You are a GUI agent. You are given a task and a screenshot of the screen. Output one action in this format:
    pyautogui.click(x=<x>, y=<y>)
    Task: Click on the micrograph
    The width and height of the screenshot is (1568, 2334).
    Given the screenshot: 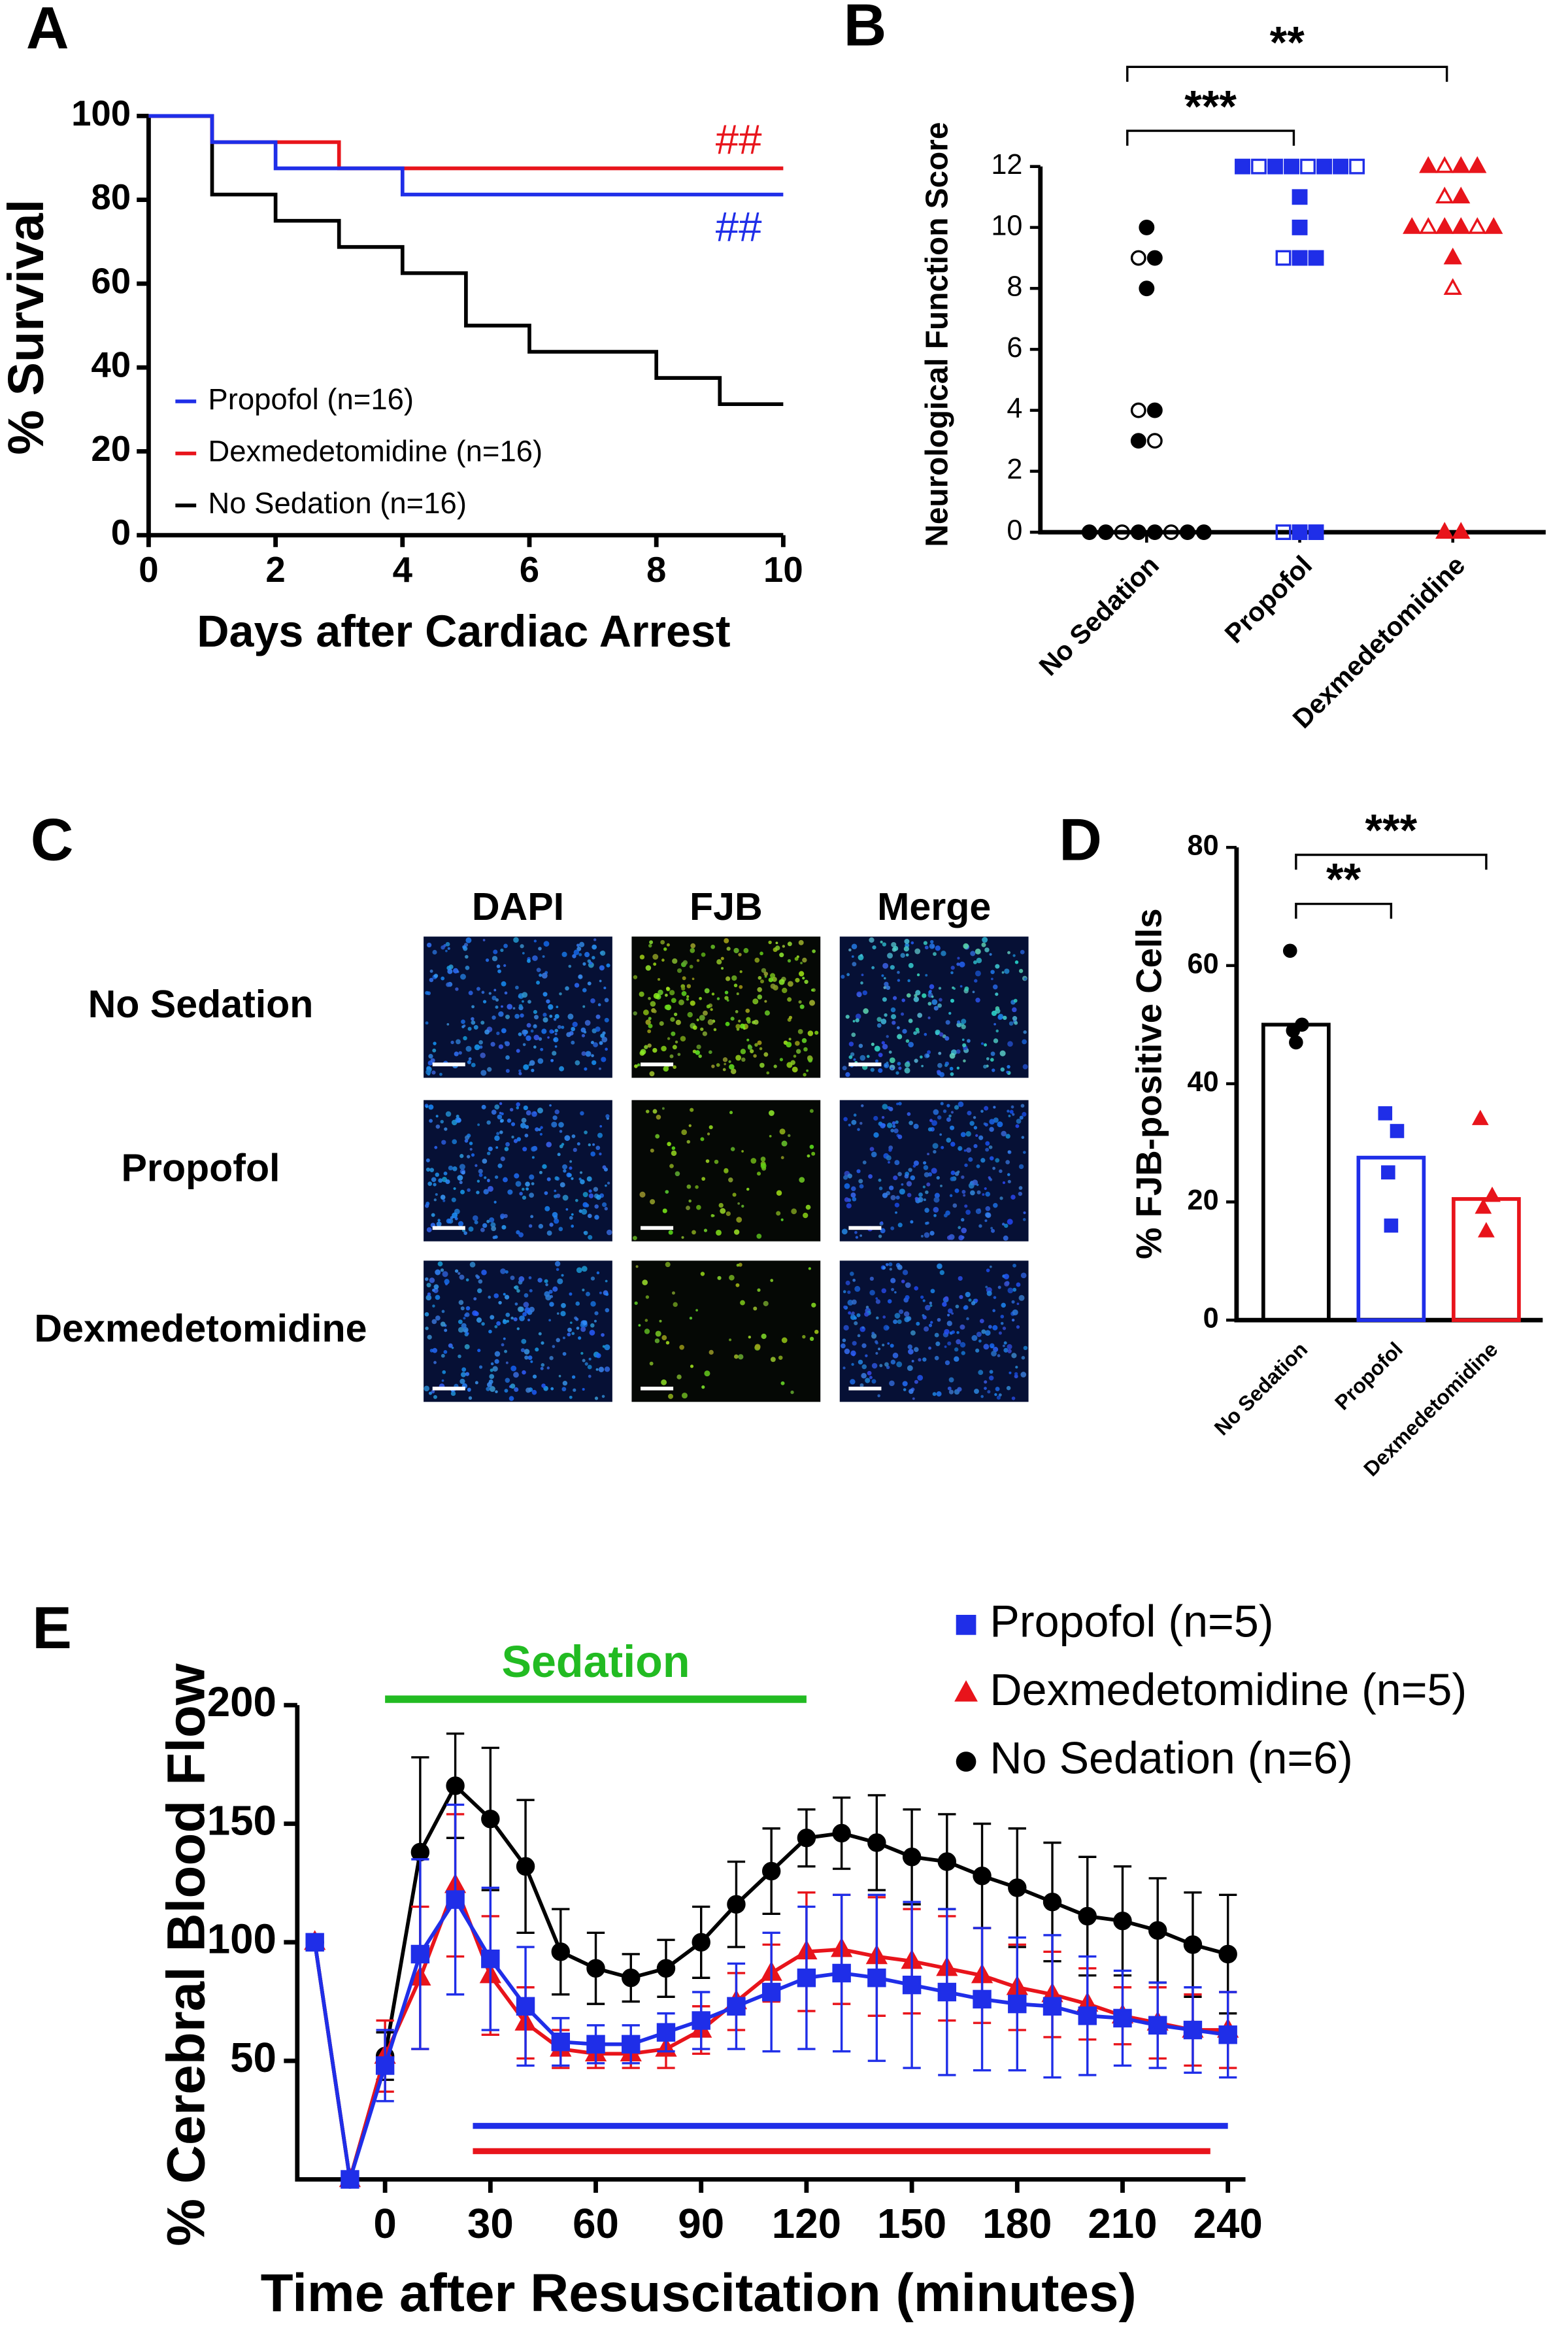 What is the action you would take?
    pyautogui.click(x=518, y=1331)
    